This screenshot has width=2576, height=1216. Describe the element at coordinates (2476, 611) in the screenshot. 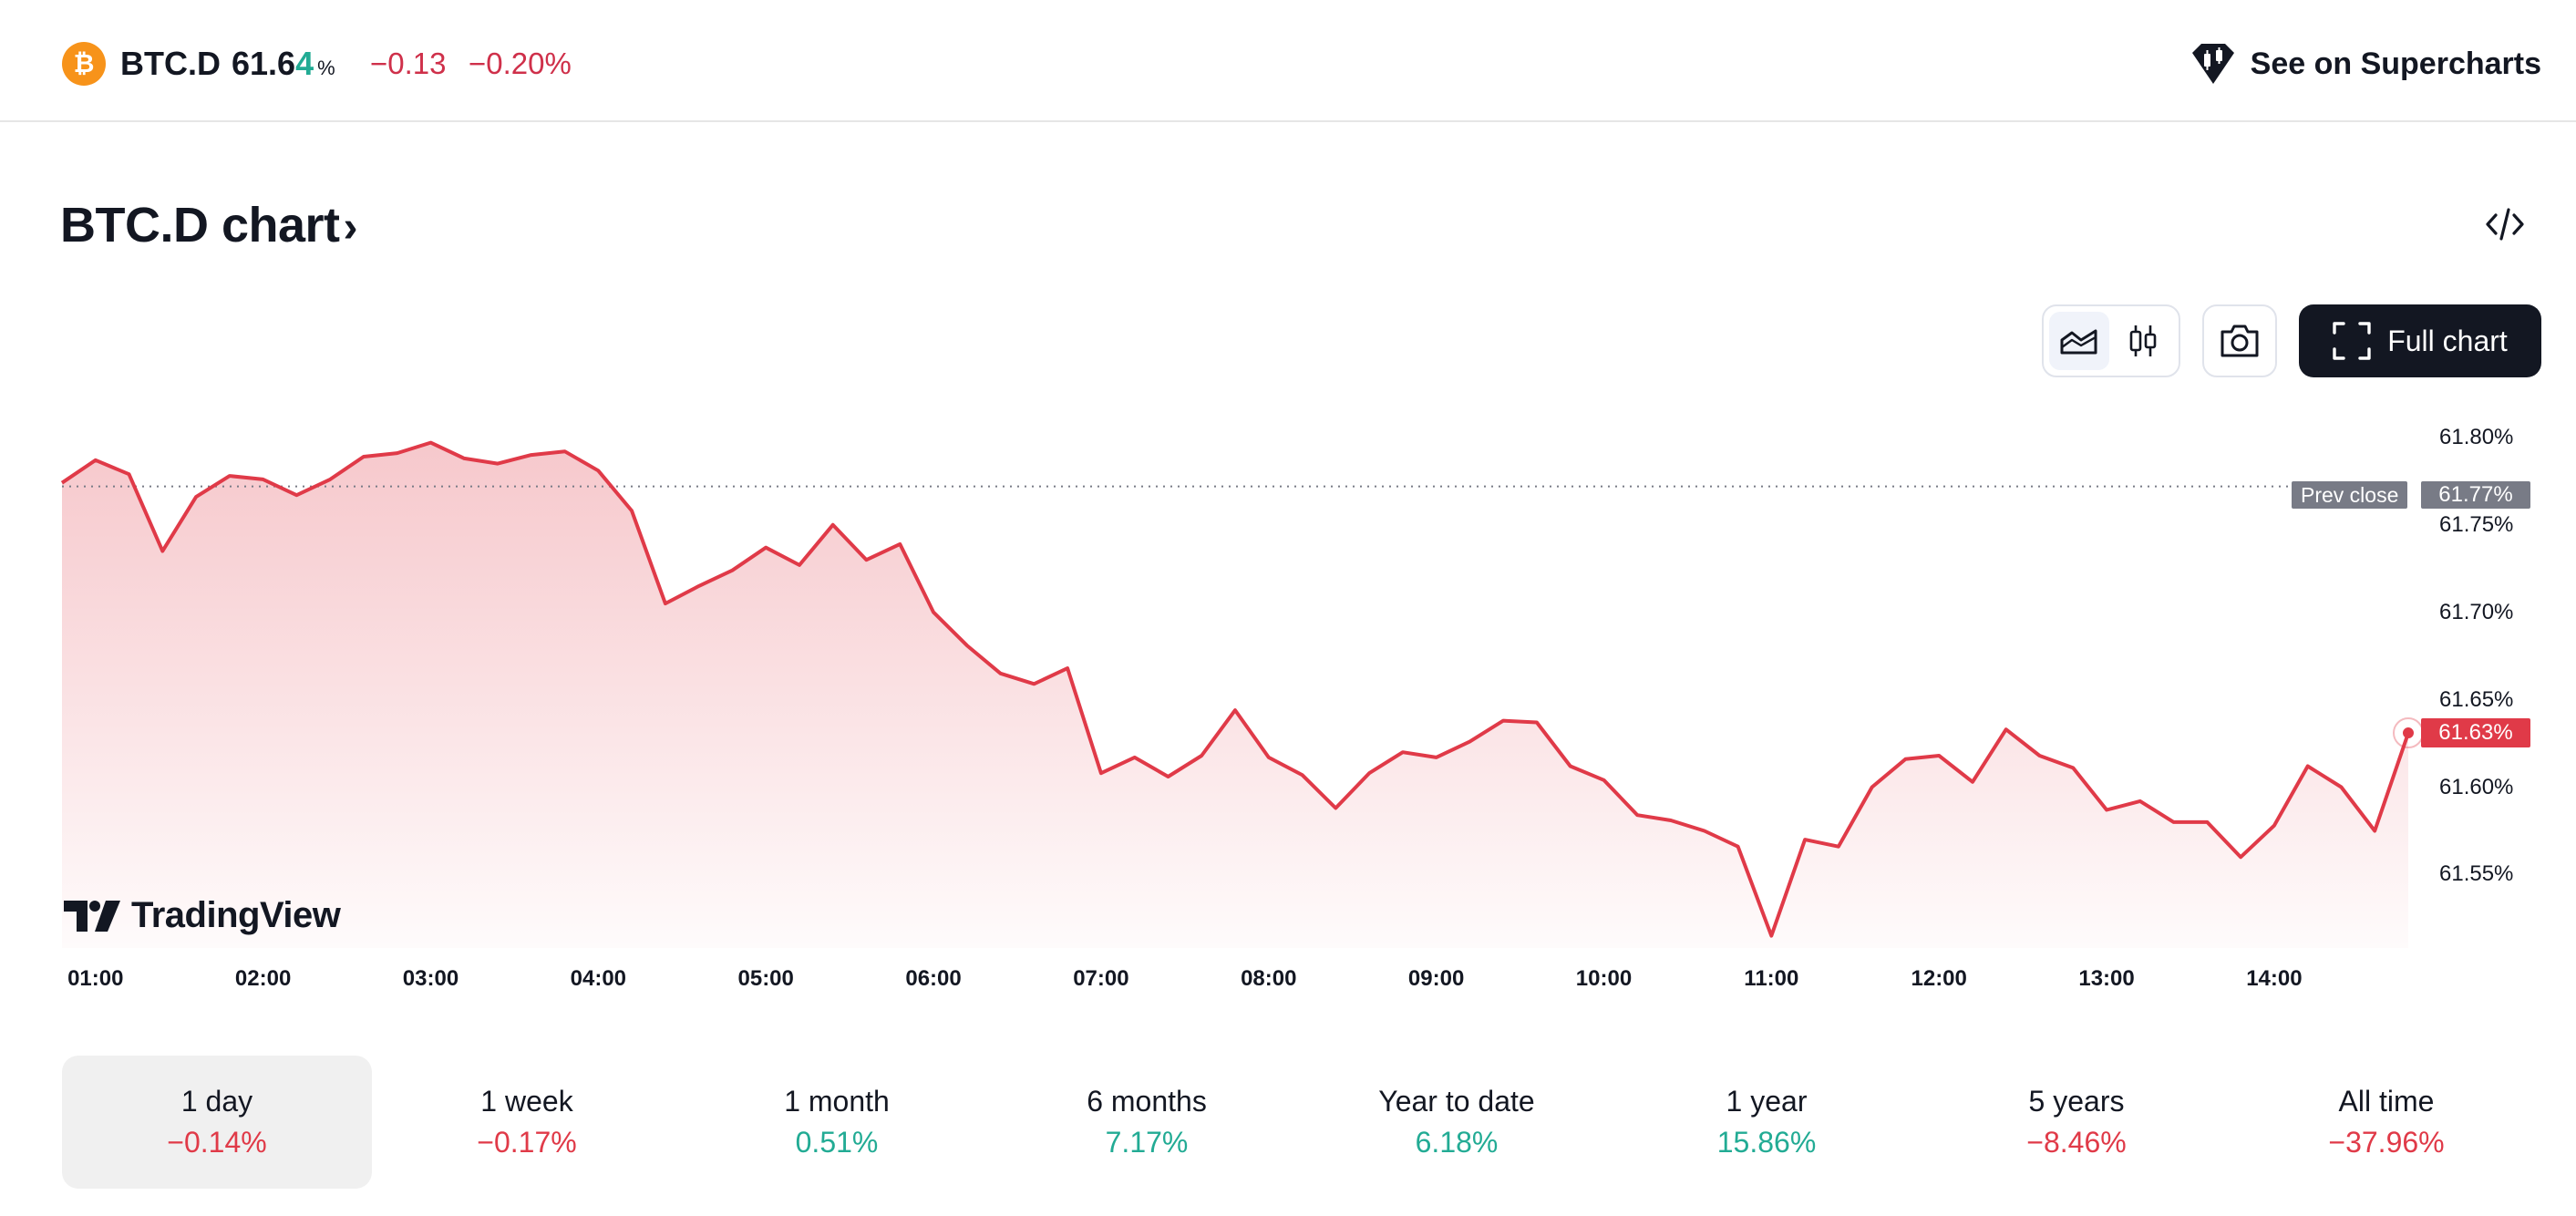

I see `y-tick-label: 61.70%` at that location.